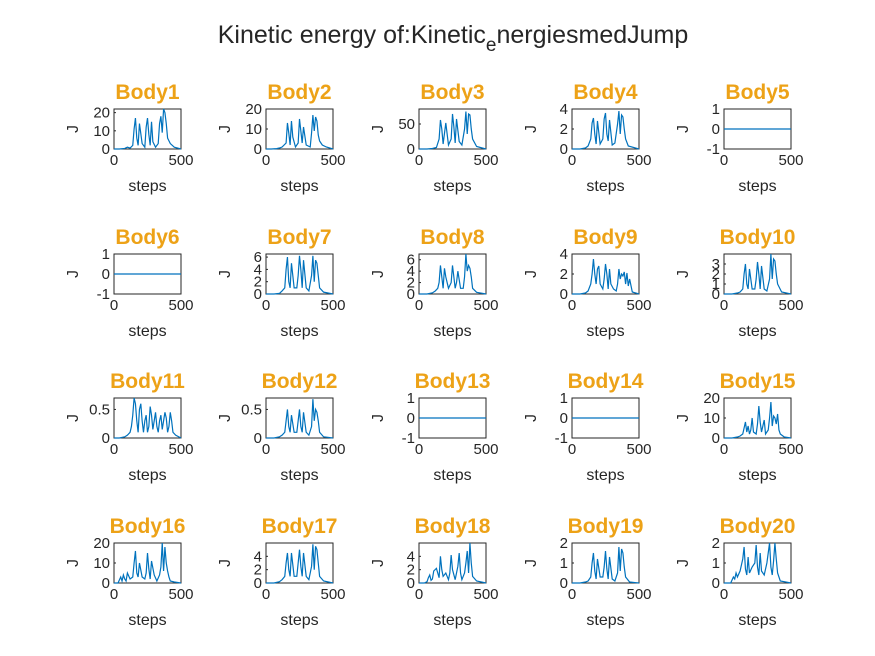  I want to click on subplot-title: Body10, so click(758, 237).